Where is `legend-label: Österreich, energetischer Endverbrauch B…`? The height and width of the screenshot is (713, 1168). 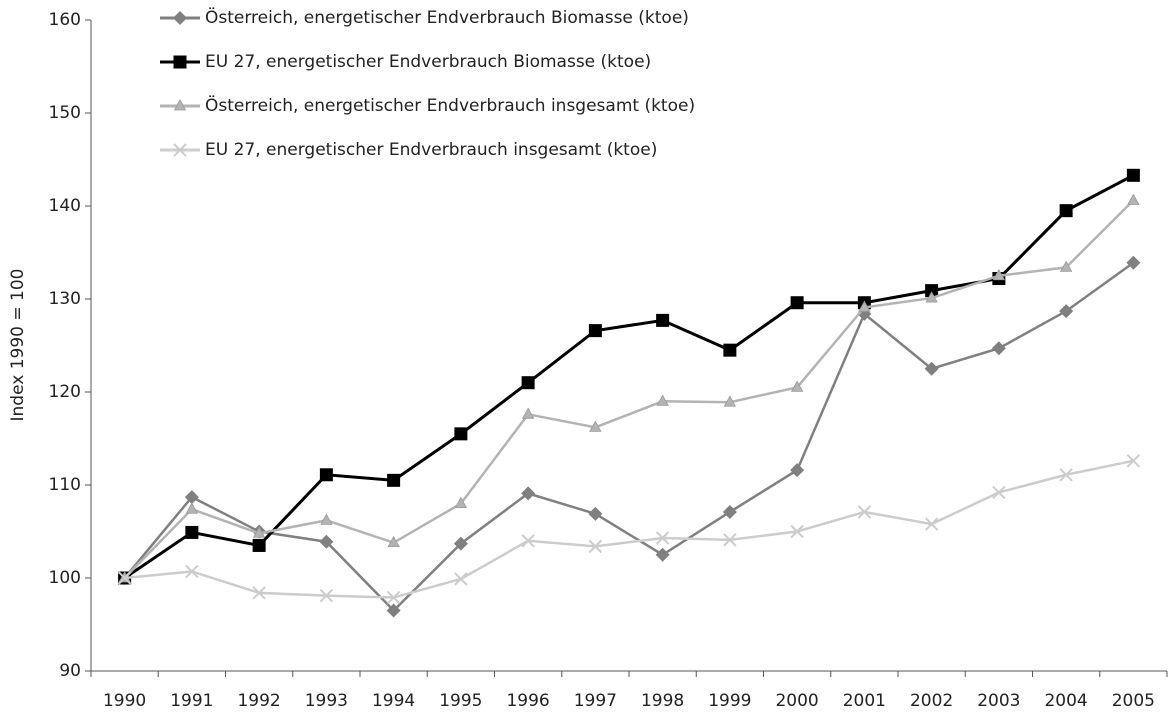
legend-label: Österreich, energetischer Endverbrauch B… is located at coordinates (447, 17).